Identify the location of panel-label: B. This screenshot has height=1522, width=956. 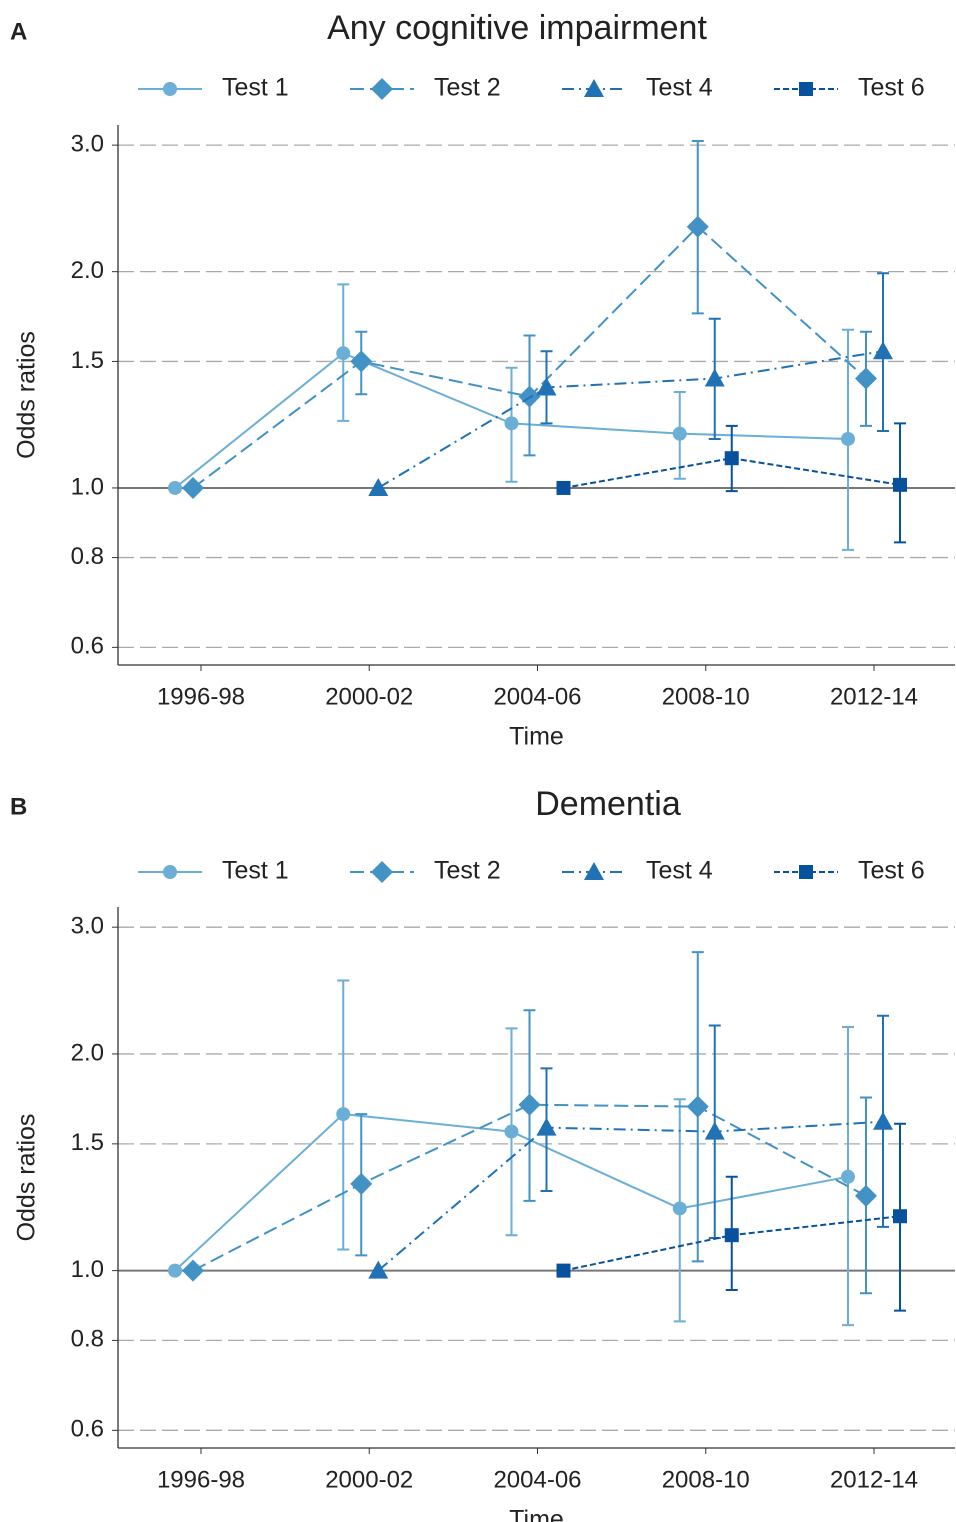
(18, 806).